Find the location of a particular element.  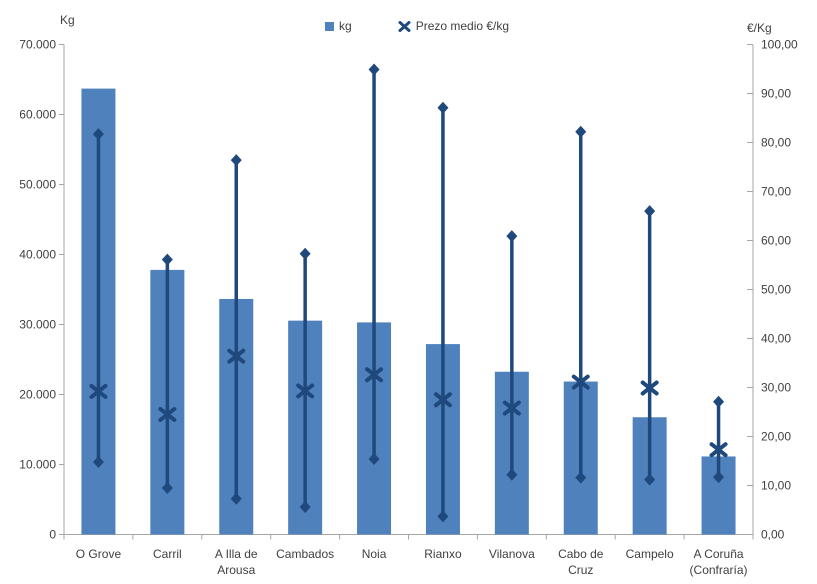

price-max-diamond-noia is located at coordinates (374, 69).